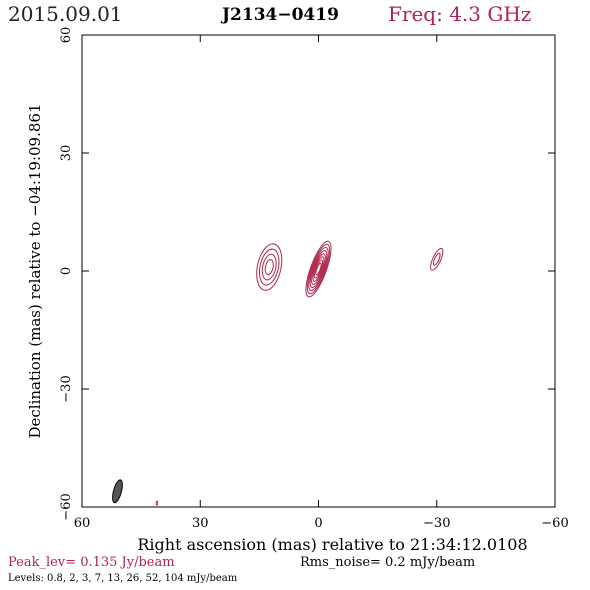 The width and height of the screenshot is (590, 590). Describe the element at coordinates (82, 523) in the screenshot. I see `x-tick-label: 60` at that location.